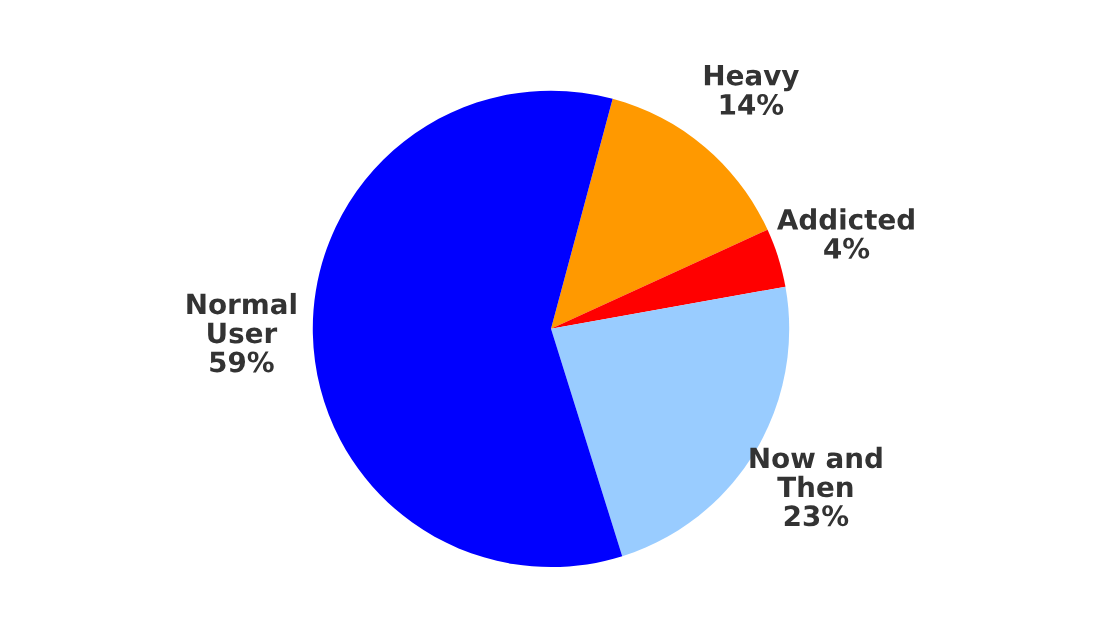 The image size is (1102, 622). What do you see at coordinates (816, 516) in the screenshot?
I see `data-label: 23%` at bounding box center [816, 516].